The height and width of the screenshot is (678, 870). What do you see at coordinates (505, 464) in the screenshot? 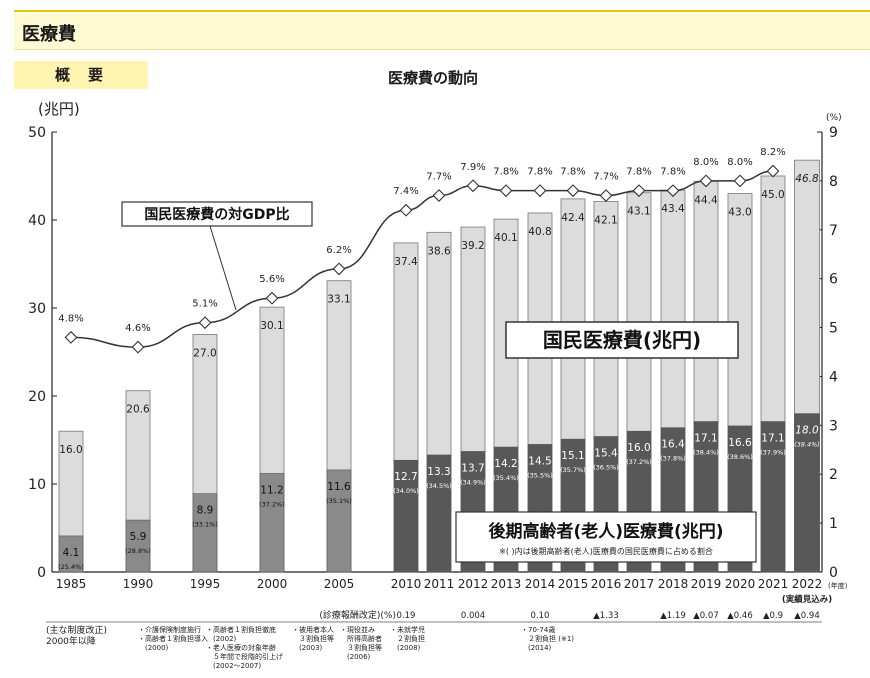
I see `bar-elderly-label: 14.2` at bounding box center [505, 464].